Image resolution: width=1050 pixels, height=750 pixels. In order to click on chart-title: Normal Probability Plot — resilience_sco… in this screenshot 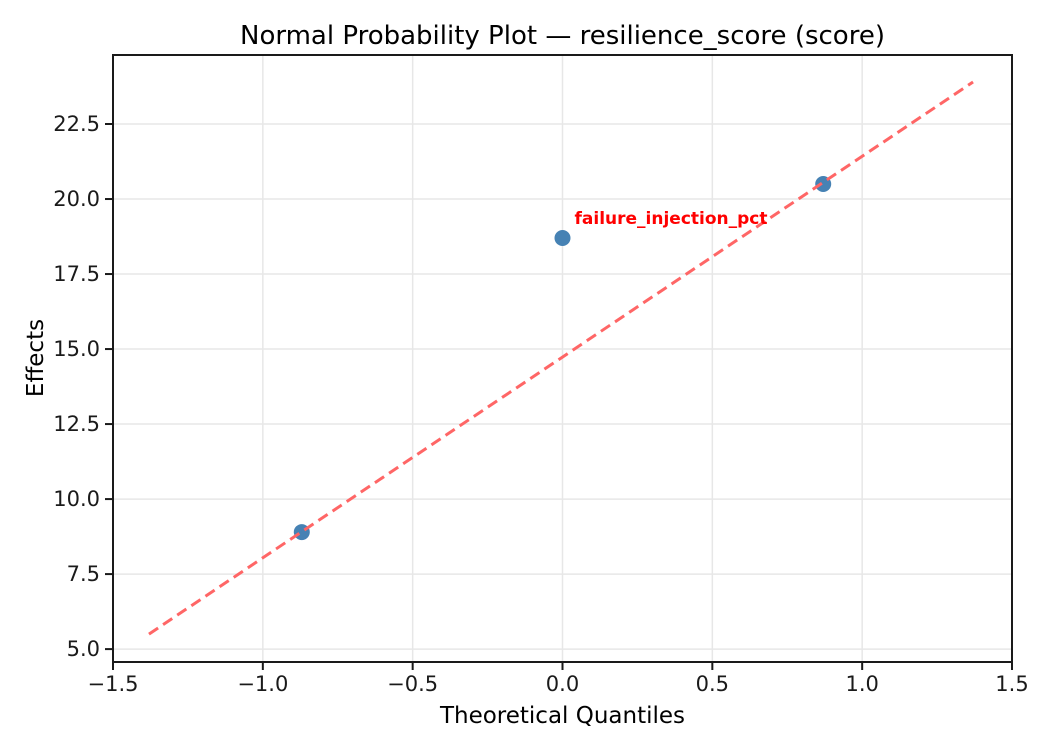, I will do `click(562, 36)`.